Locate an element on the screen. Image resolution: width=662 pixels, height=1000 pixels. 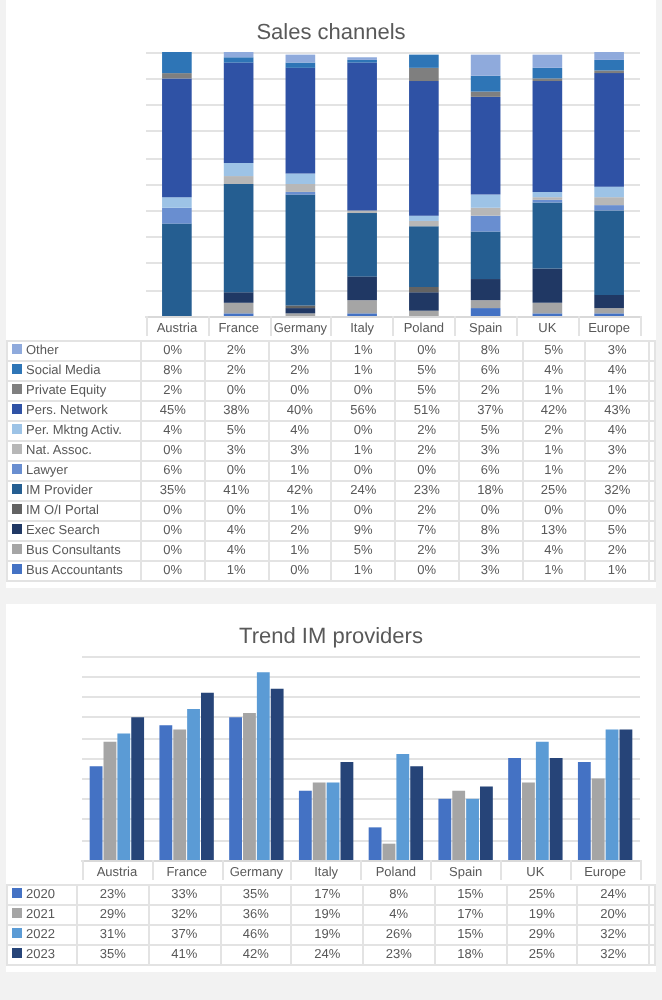
chart-title: Sales channels is located at coordinates (331, 33).